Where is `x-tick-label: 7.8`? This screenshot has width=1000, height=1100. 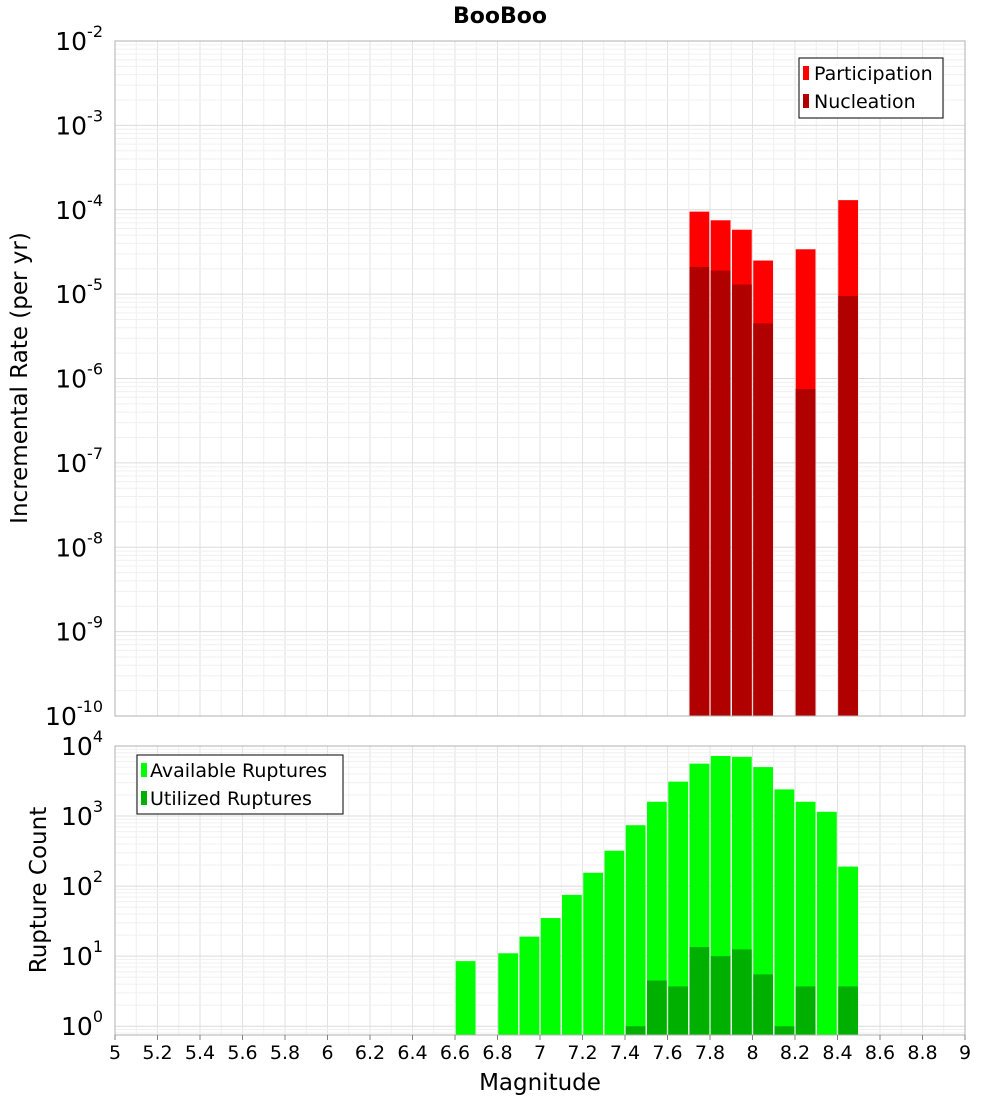 x-tick-label: 7.8 is located at coordinates (710, 1053).